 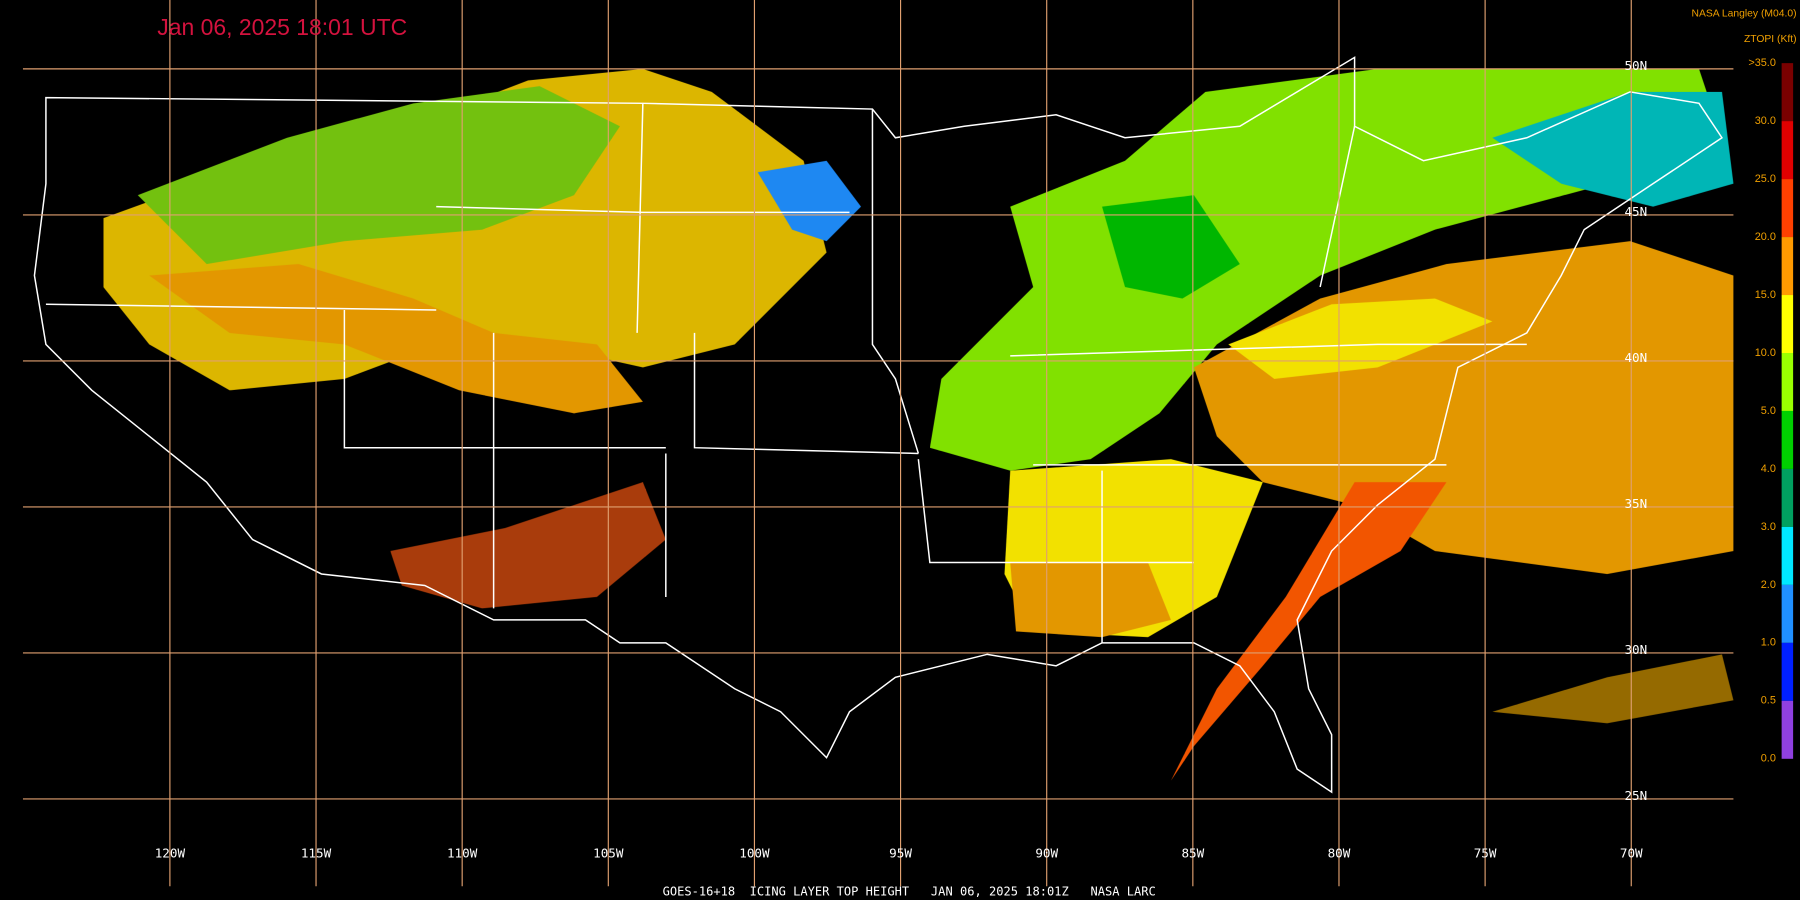 What do you see at coordinates (1768, 411) in the screenshot?
I see `colorbar-label: 5.0` at bounding box center [1768, 411].